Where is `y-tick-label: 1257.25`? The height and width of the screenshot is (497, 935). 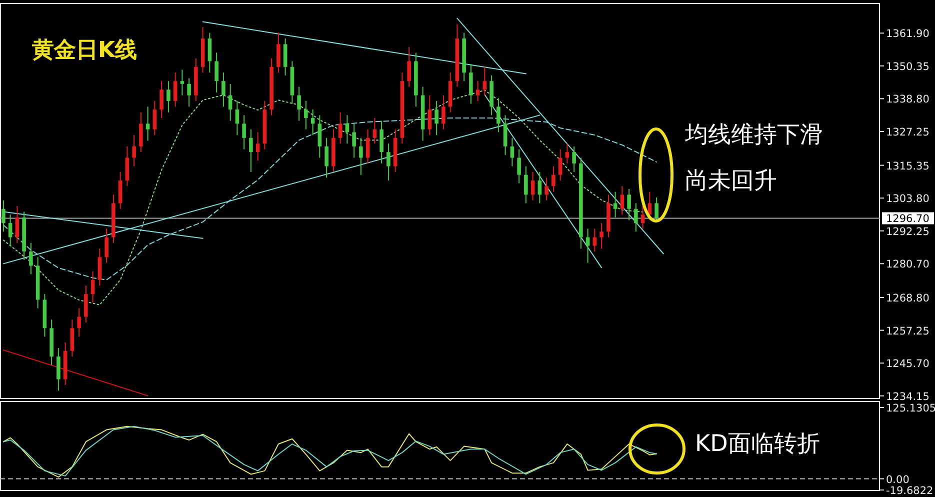 y-tick-label: 1257.25 is located at coordinates (908, 331).